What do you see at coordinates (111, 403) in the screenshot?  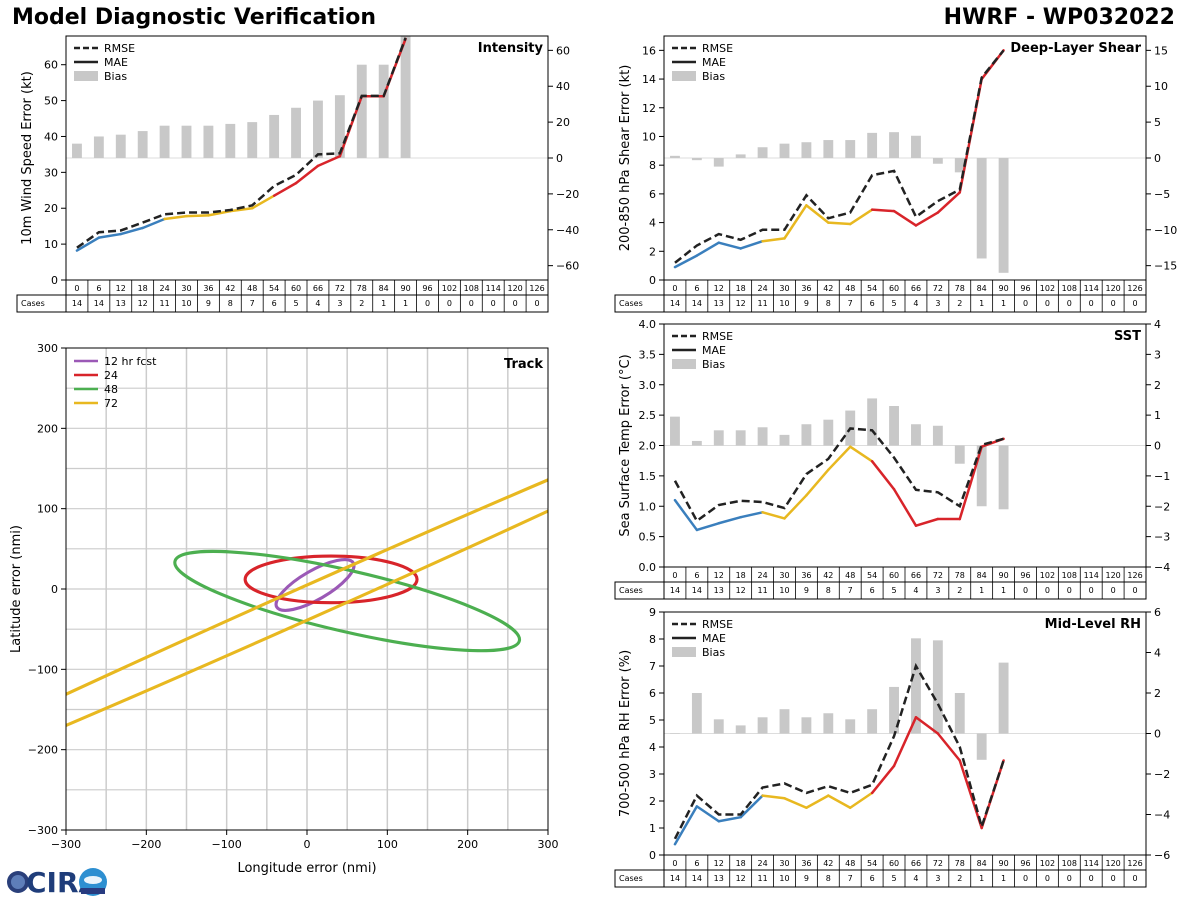 I see `legend-label: 72` at bounding box center [111, 403].